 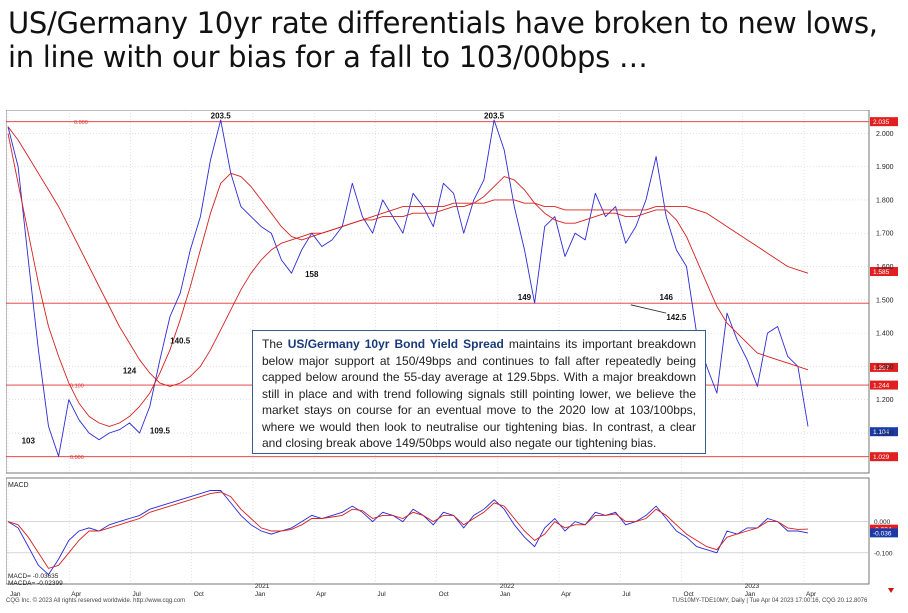 What do you see at coordinates (77, 387) in the screenshot?
I see `level-left-label: 0.100` at bounding box center [77, 387].